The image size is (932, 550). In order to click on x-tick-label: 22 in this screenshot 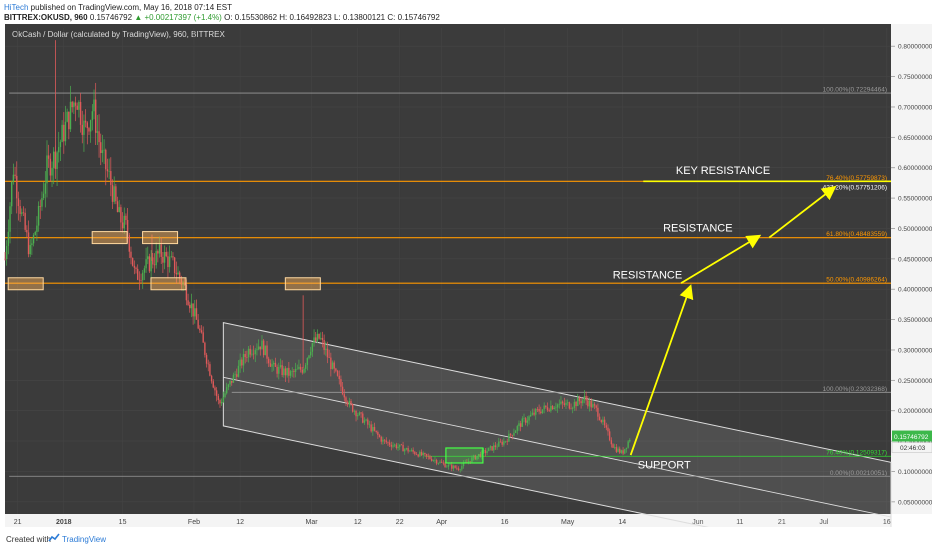, I will do `click(400, 522)`.